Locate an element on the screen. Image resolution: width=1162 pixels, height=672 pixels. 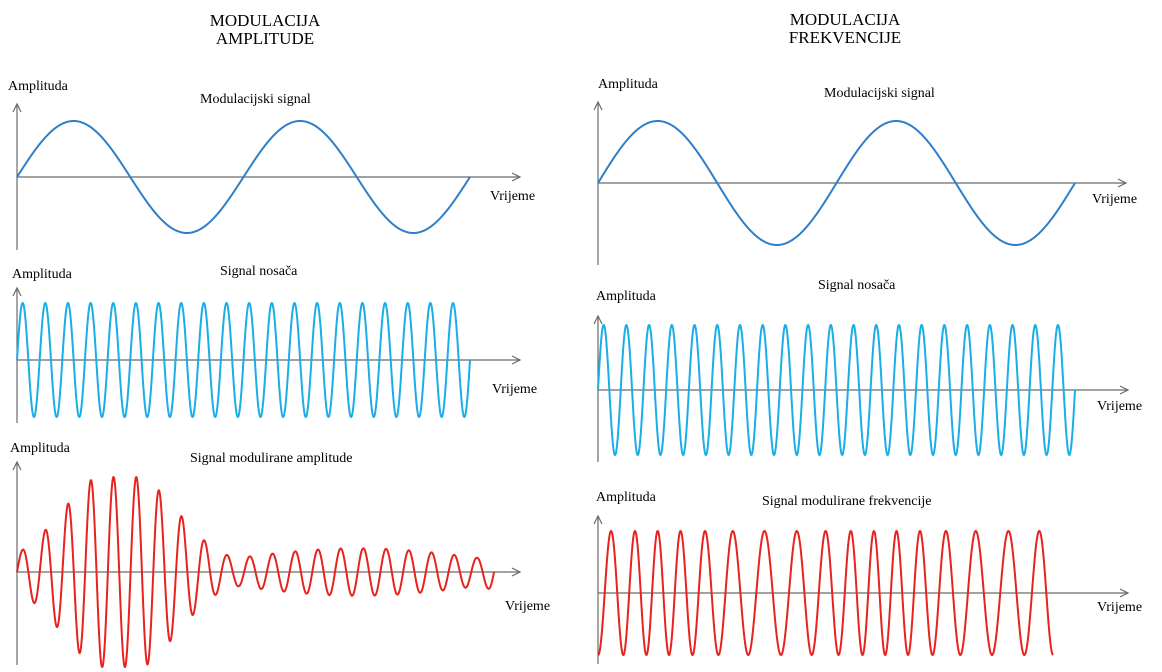
fm-title: MODULACIJA FREKVENCIJE is located at coordinates (845, 29).